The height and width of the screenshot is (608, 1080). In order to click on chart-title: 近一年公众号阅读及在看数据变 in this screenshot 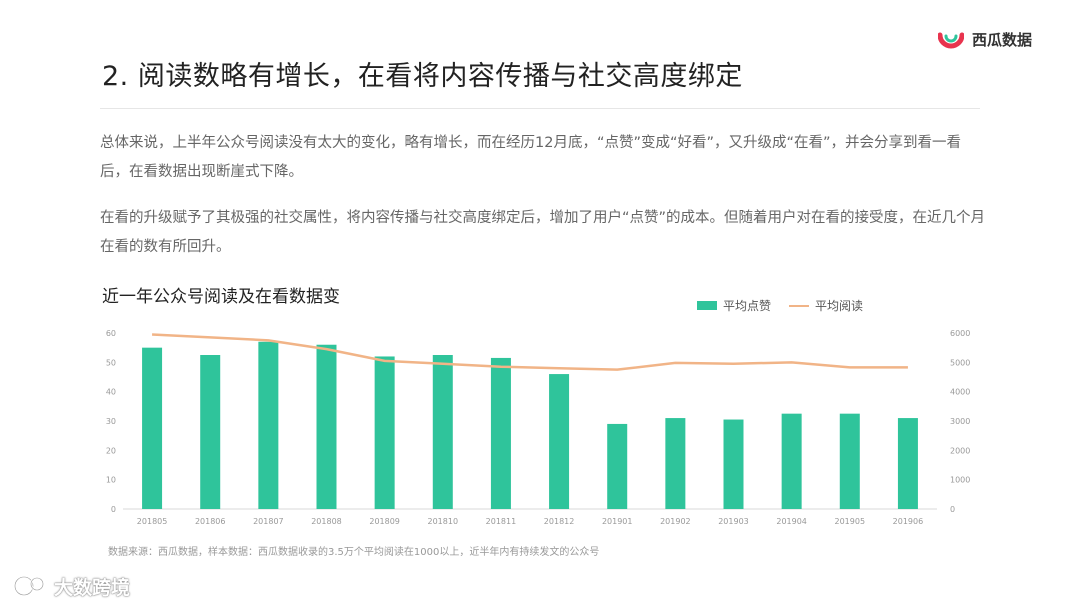, I will do `click(221, 297)`.